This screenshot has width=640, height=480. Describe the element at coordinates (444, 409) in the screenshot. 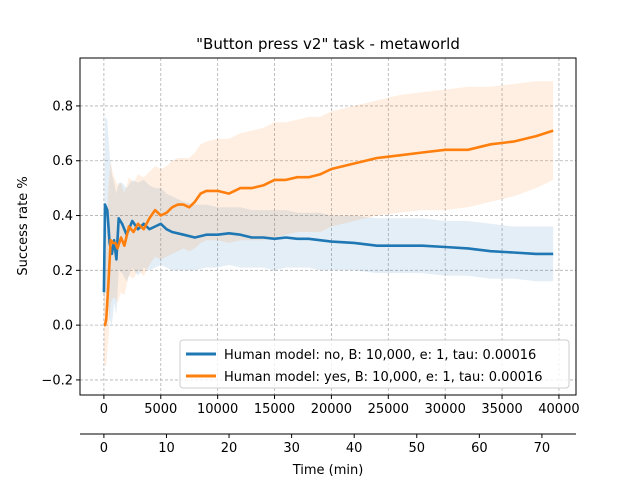

I see `x-tick-label: 30000` at that location.